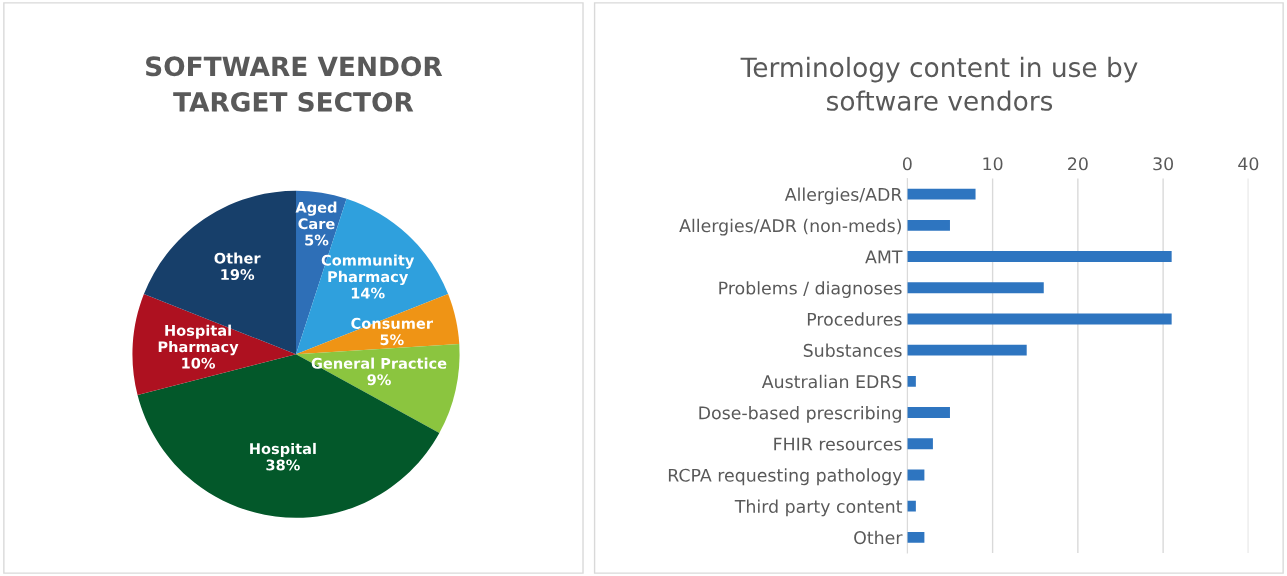 The height and width of the screenshot is (576, 1287). I want to click on y-tick-label: Australian EDRS, so click(831, 381).